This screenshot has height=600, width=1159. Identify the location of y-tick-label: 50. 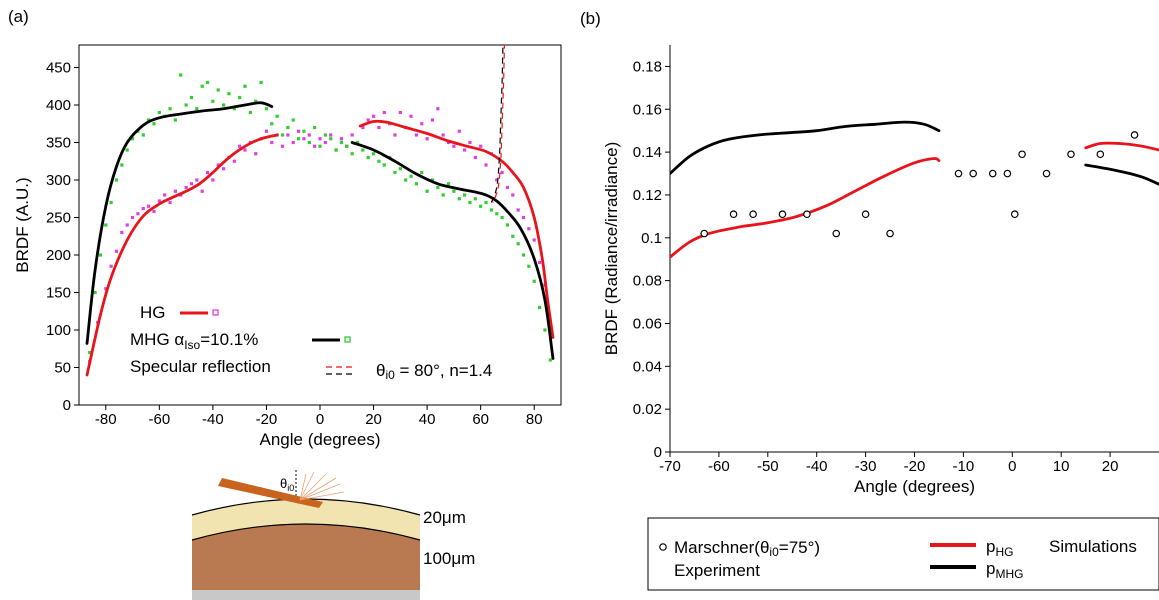
(62, 368).